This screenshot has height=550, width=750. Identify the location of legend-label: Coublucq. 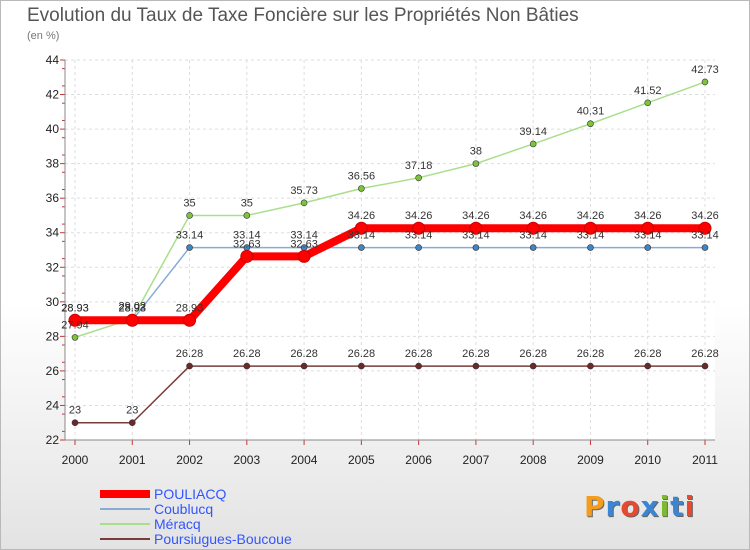
(183, 509).